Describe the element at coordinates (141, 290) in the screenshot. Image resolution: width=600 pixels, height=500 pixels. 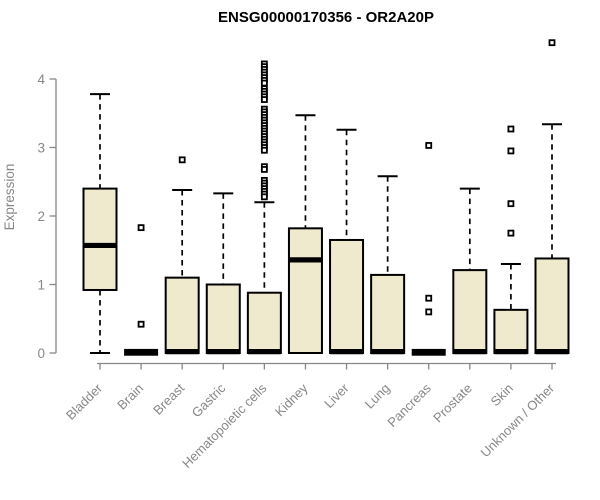
I see `box-brain` at that location.